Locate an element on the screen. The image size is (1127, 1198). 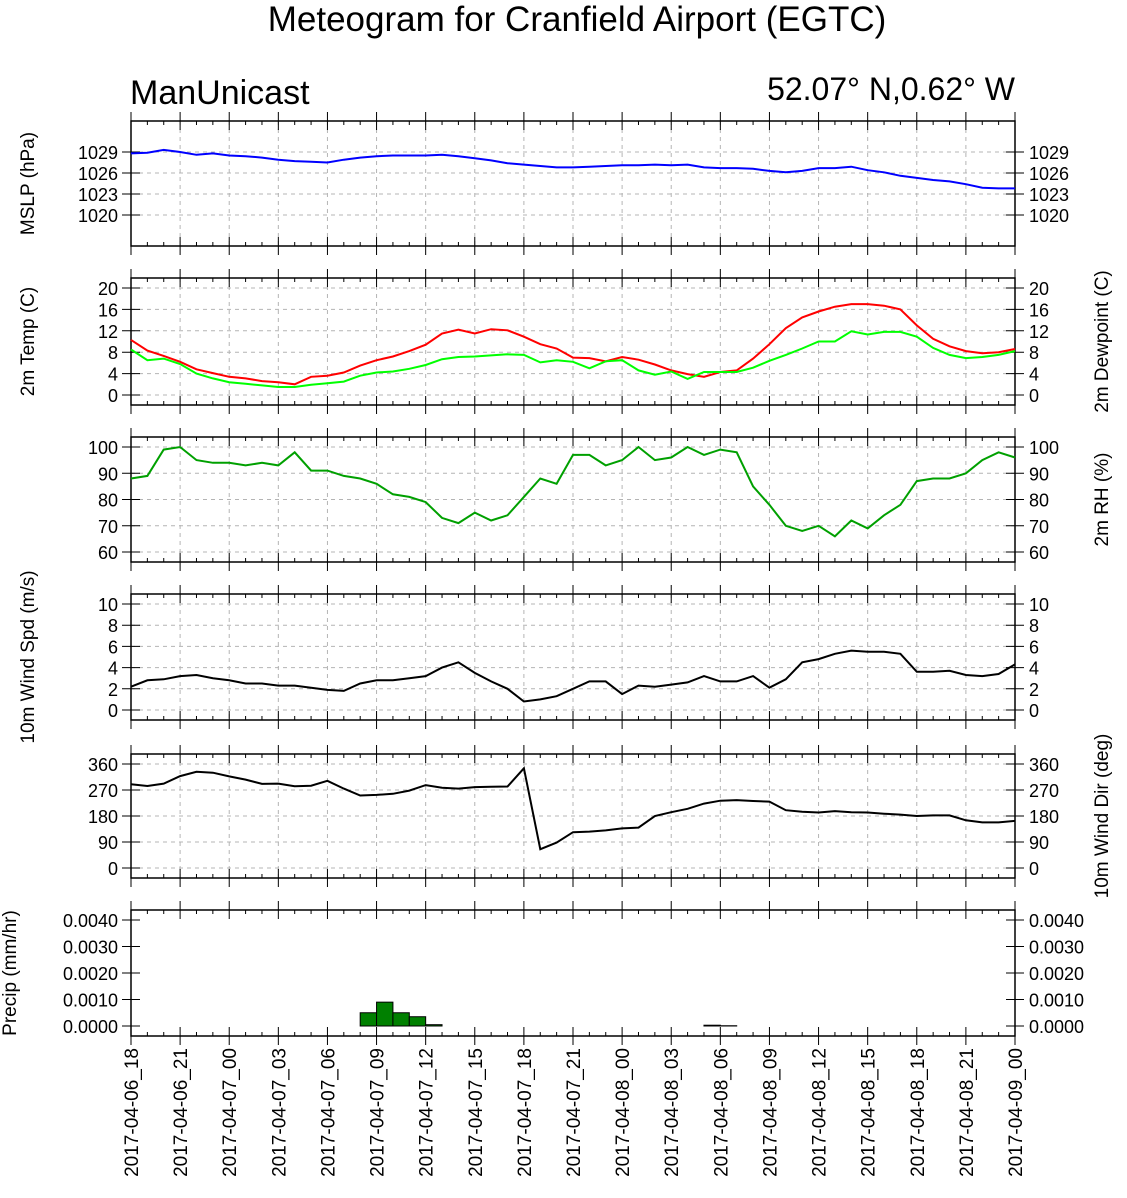
y-tick-label-right: 10 is located at coordinates (1039, 605).